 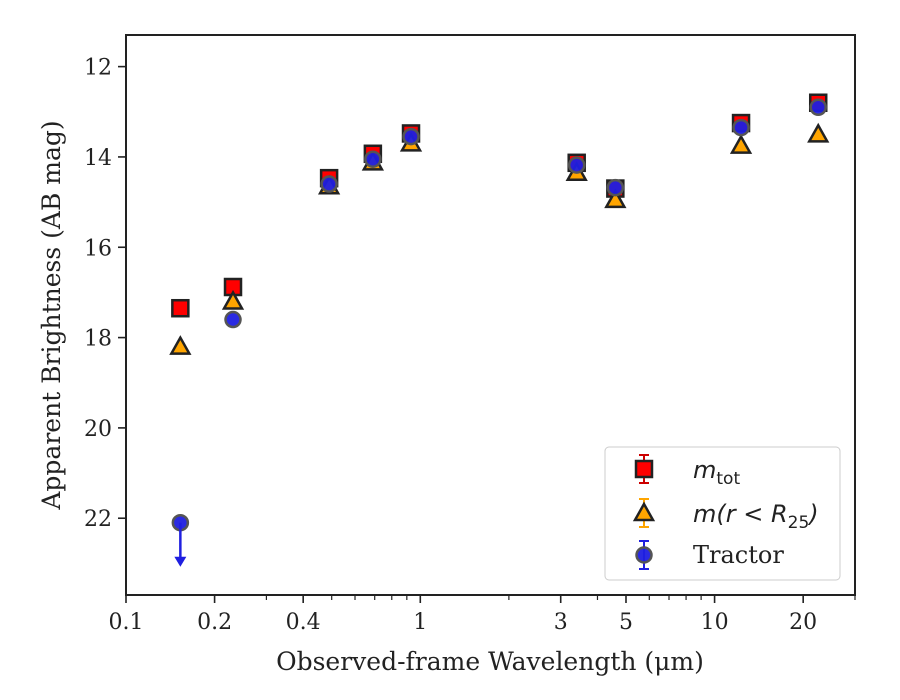 What do you see at coordinates (98, 248) in the screenshot?
I see `y-tick-label: 16` at bounding box center [98, 248].